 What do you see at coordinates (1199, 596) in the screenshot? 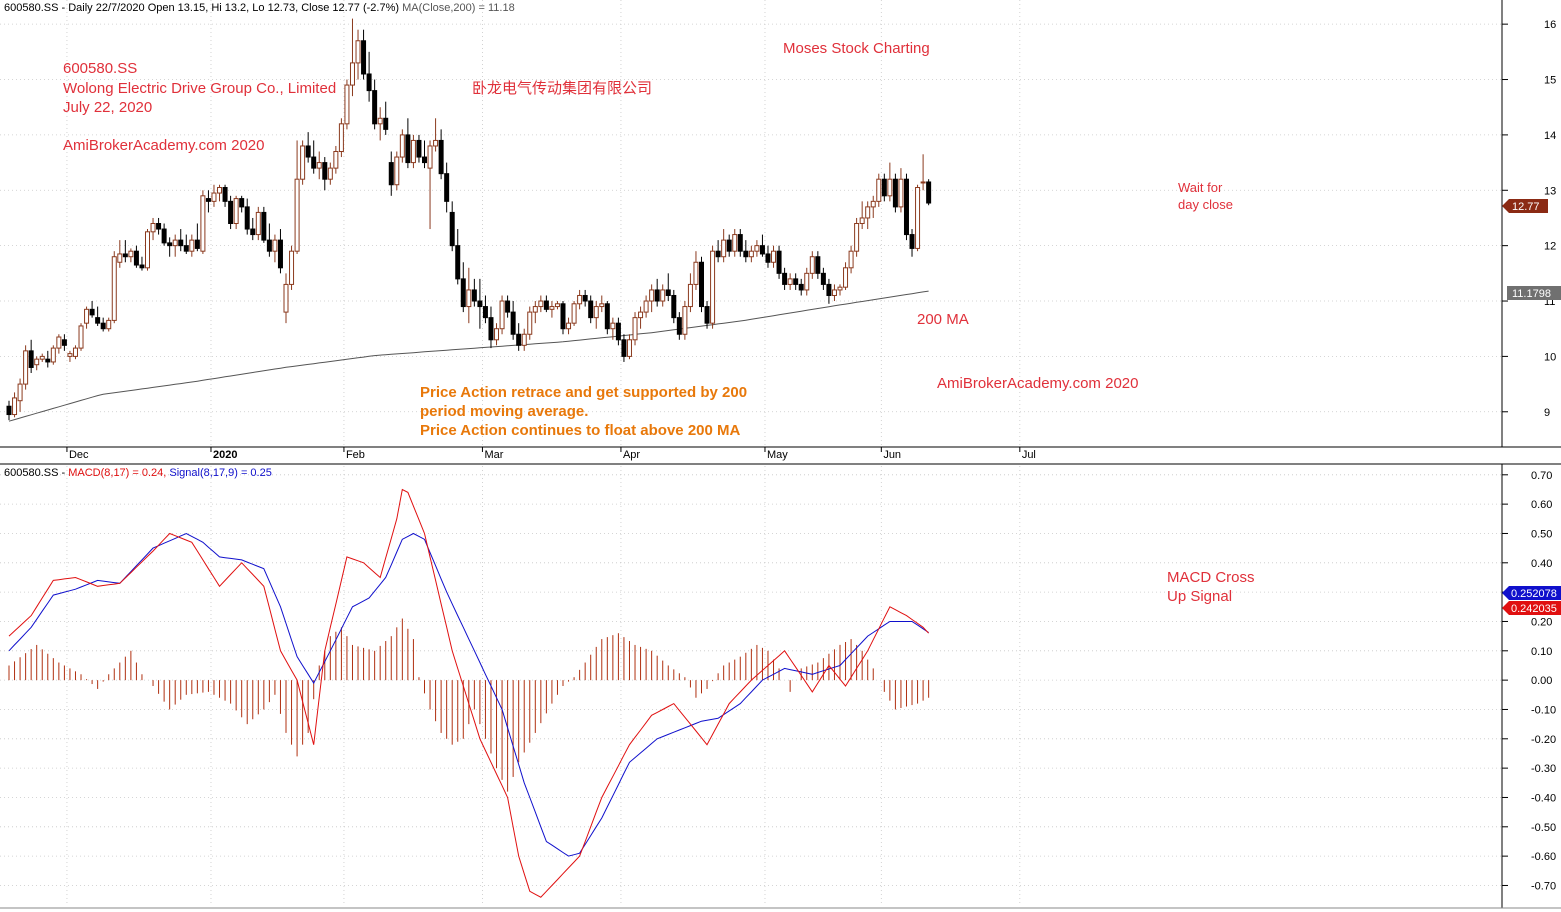
I see `annotation-macd-cross-2: Up Signal` at bounding box center [1199, 596].